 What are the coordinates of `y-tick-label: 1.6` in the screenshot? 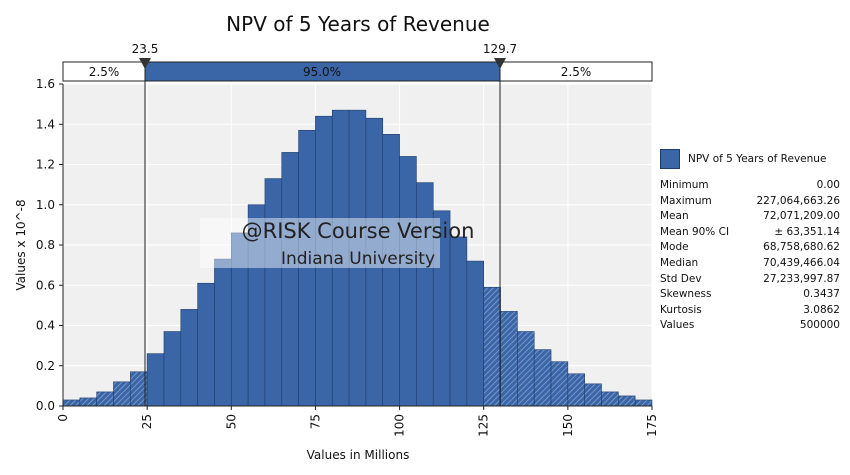 It's located at (45, 84).